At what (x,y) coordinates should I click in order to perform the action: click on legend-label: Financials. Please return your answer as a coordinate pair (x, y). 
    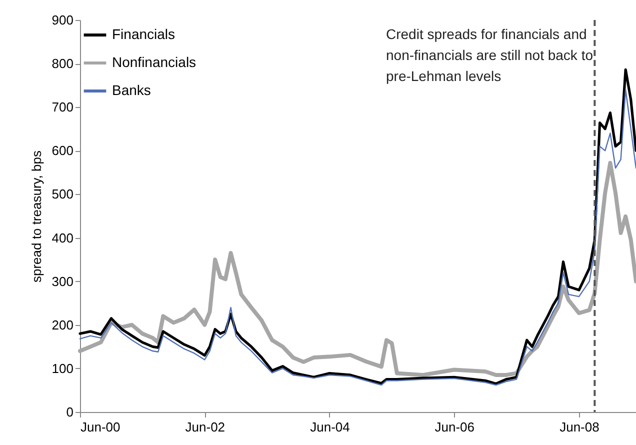
    Looking at the image, I should click on (144, 34).